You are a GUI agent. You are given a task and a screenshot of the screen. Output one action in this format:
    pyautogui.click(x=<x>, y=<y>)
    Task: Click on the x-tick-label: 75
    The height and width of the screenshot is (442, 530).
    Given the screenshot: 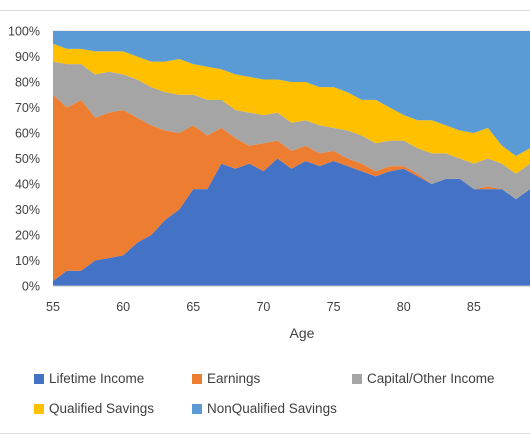 What is the action you would take?
    pyautogui.click(x=334, y=307)
    